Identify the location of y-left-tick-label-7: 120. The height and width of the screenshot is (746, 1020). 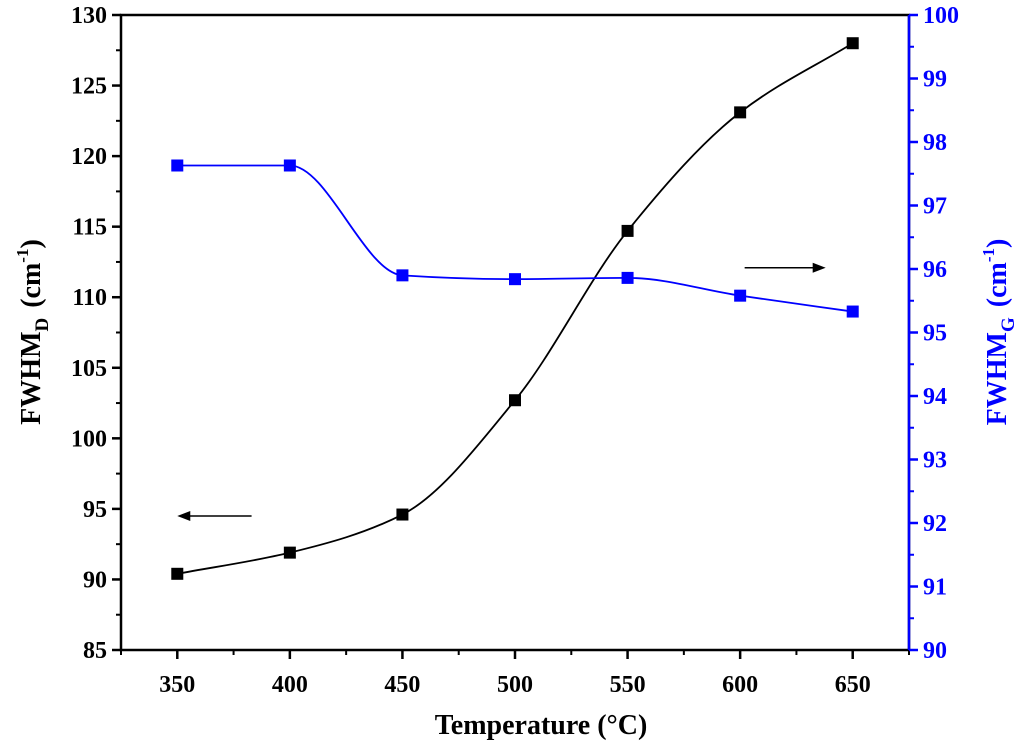
(89, 157).